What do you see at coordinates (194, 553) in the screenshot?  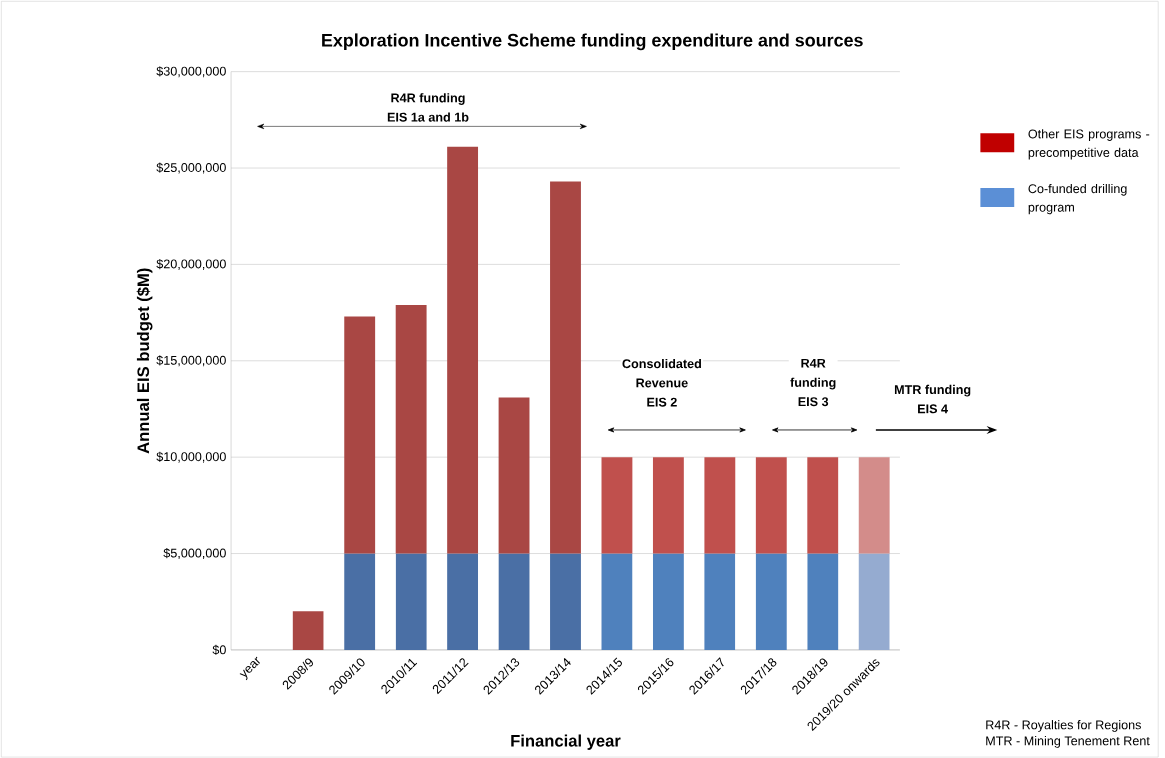 I see `y-tick-label: $5,000,000` at bounding box center [194, 553].